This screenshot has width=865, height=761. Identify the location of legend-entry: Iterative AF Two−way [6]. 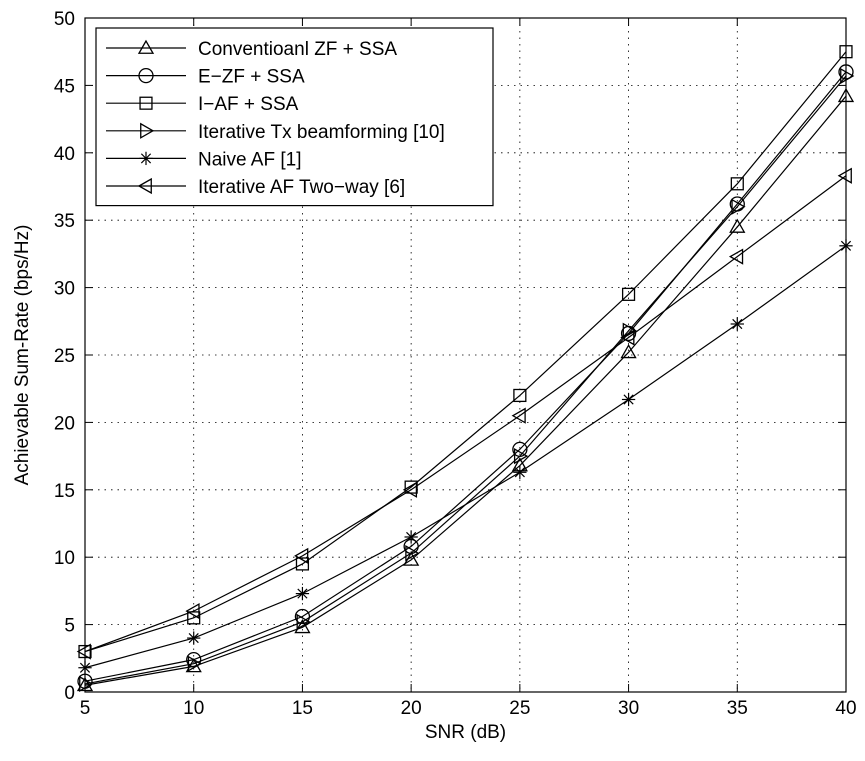
(255, 187).